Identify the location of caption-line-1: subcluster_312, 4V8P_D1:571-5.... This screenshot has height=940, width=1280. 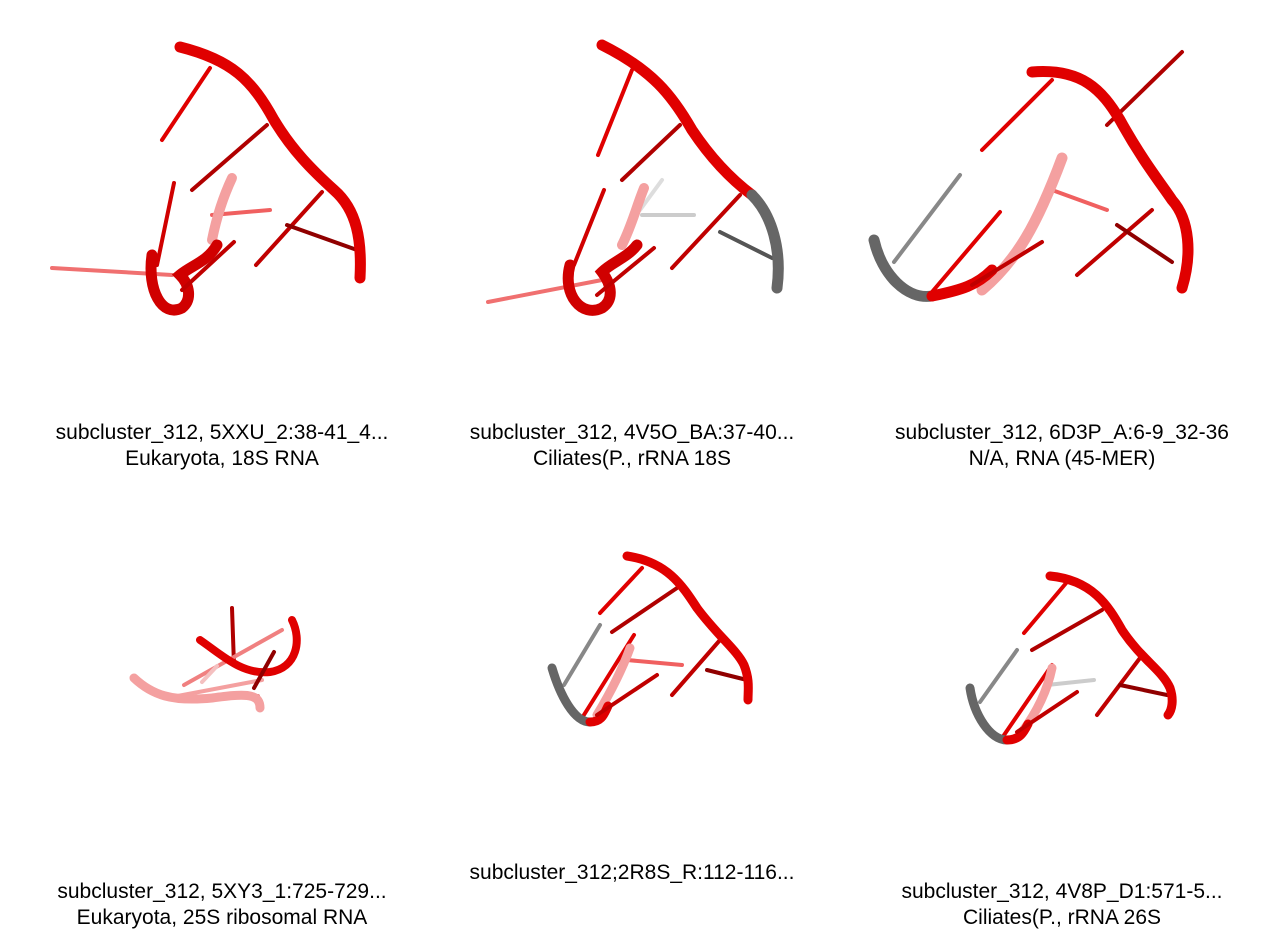
(1062, 891).